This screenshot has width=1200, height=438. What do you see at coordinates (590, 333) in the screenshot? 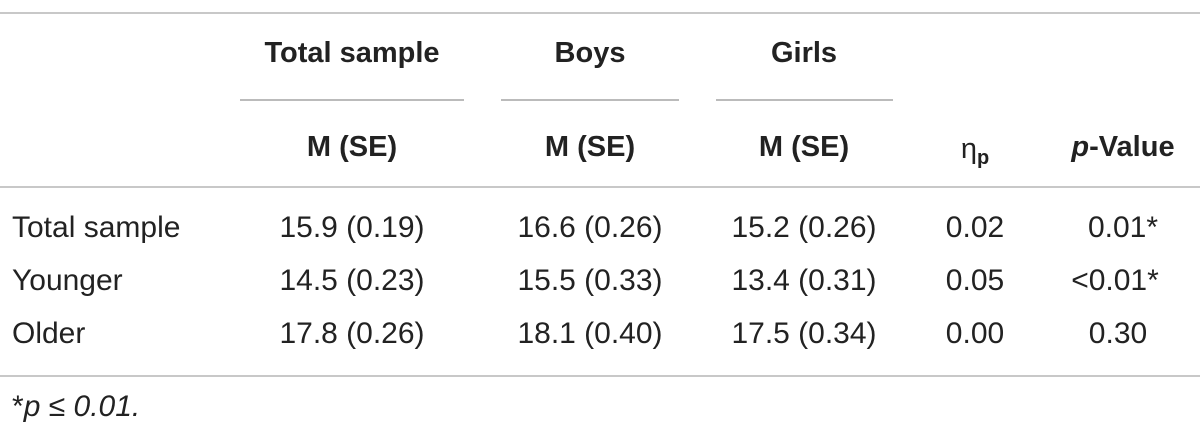
I see `cell-boys: 18.1 (0.40)` at bounding box center [590, 333].